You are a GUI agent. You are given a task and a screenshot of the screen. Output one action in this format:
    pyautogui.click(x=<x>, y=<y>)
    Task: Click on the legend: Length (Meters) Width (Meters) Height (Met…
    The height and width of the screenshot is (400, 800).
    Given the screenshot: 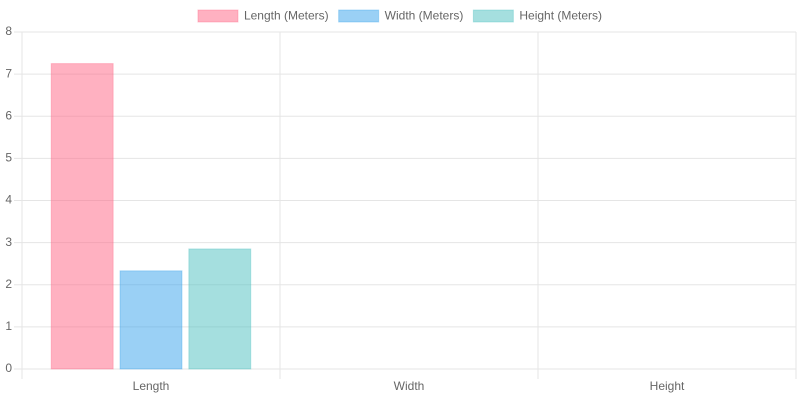 What is the action you would take?
    pyautogui.click(x=399, y=16)
    